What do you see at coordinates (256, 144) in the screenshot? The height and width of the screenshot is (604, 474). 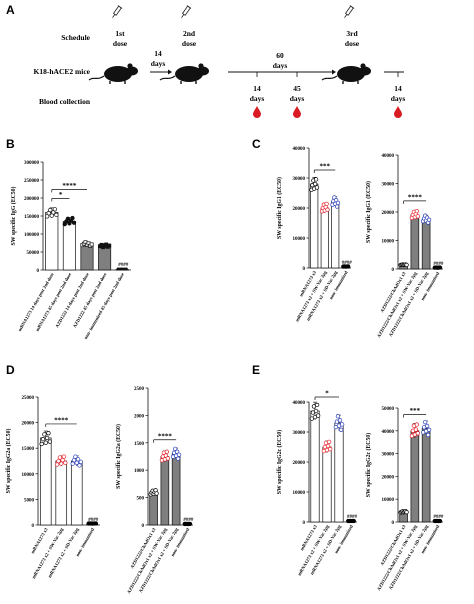 I see `panel-letter-c: C` at bounding box center [256, 144].